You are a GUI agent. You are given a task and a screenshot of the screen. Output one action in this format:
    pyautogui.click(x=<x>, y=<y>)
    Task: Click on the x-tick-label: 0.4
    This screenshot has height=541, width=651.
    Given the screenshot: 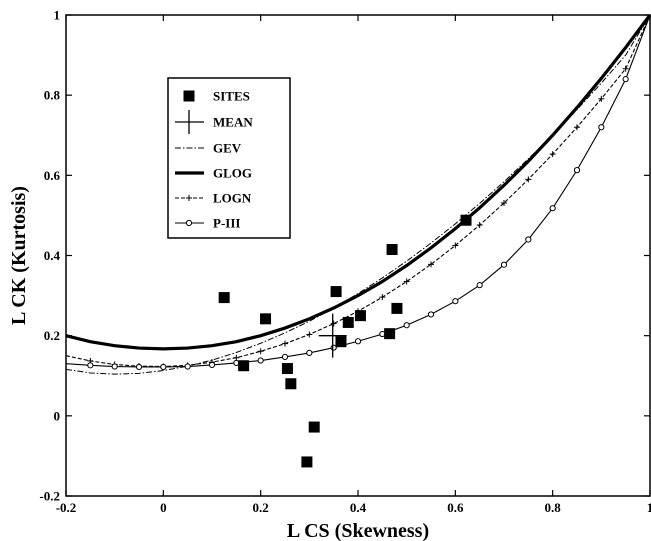 What is the action you would take?
    pyautogui.click(x=358, y=507)
    